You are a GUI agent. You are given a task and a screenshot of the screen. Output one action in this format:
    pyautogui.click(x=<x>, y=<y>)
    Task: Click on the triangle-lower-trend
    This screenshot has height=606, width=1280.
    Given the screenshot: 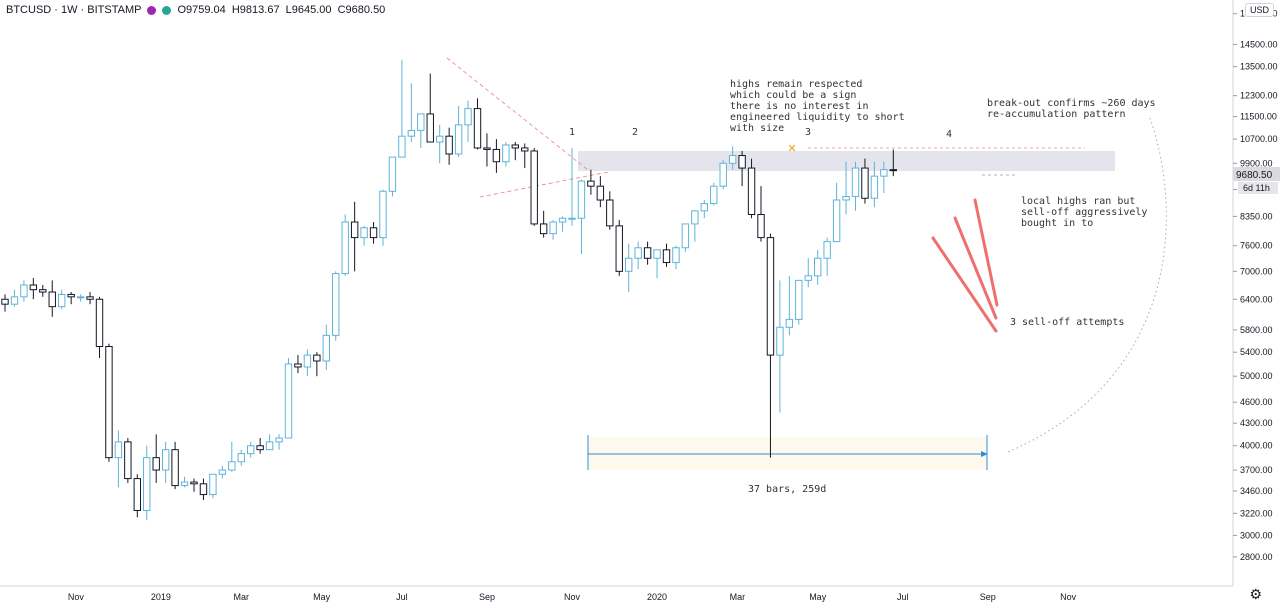 What is the action you would take?
    pyautogui.click(x=544, y=184)
    